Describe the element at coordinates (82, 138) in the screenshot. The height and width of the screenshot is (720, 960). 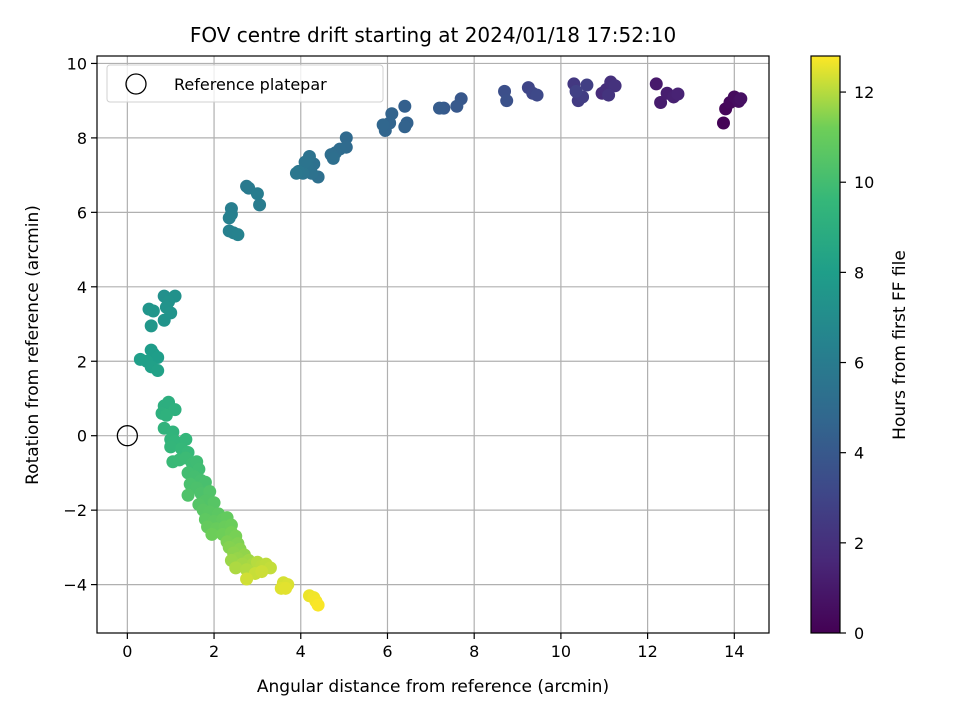
I see `y-tick-label: 8` at that location.